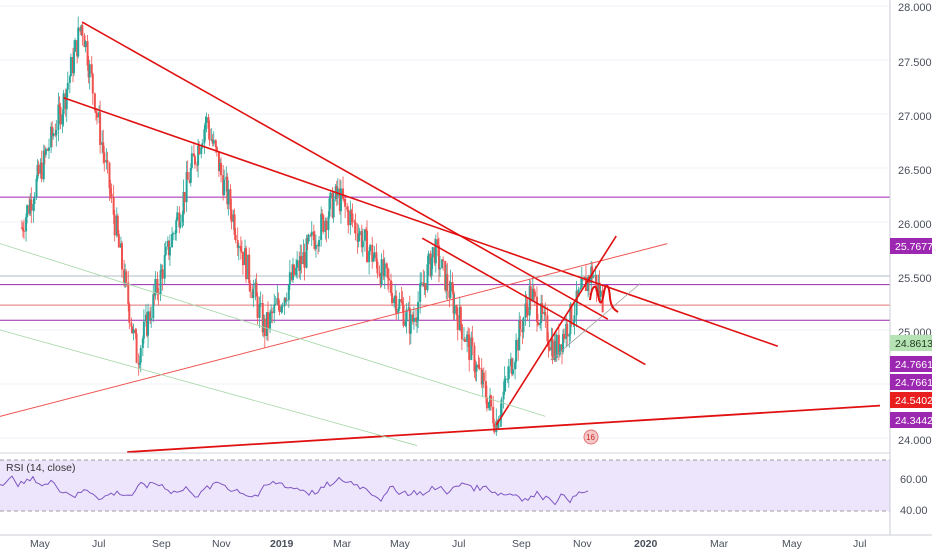 The height and width of the screenshot is (550, 932). I want to click on event-flag-icon: 16, so click(591, 437).